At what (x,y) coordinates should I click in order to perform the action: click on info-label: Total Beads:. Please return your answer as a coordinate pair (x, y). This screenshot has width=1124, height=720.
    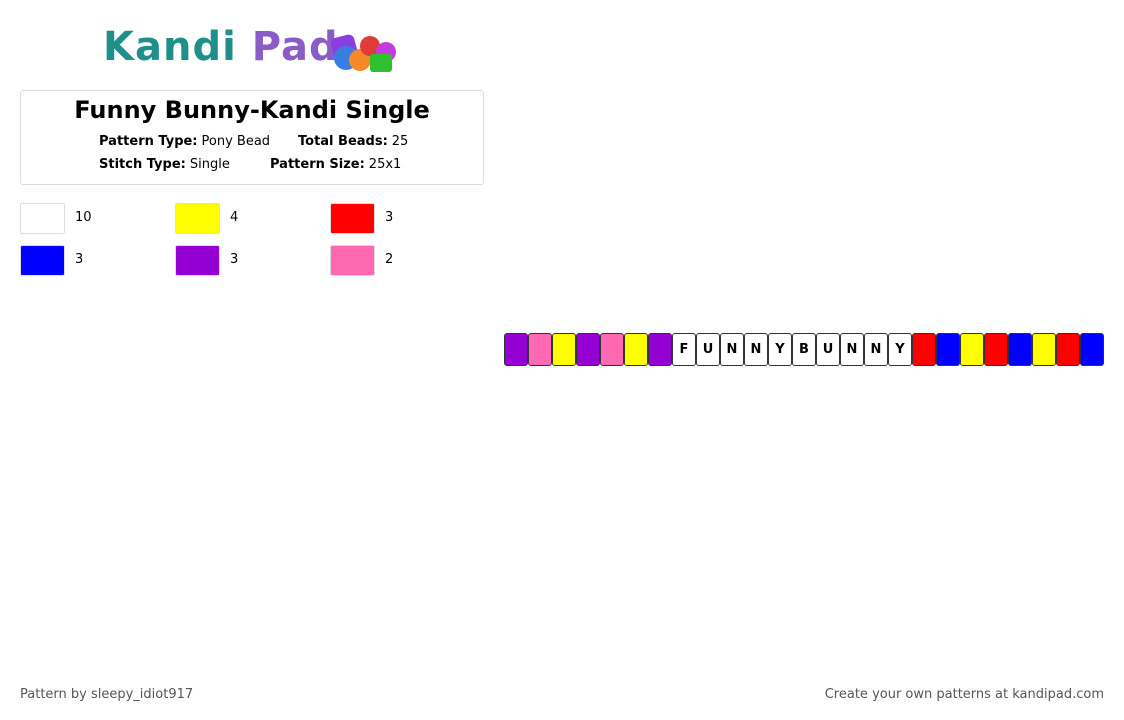
    Looking at the image, I should click on (343, 141).